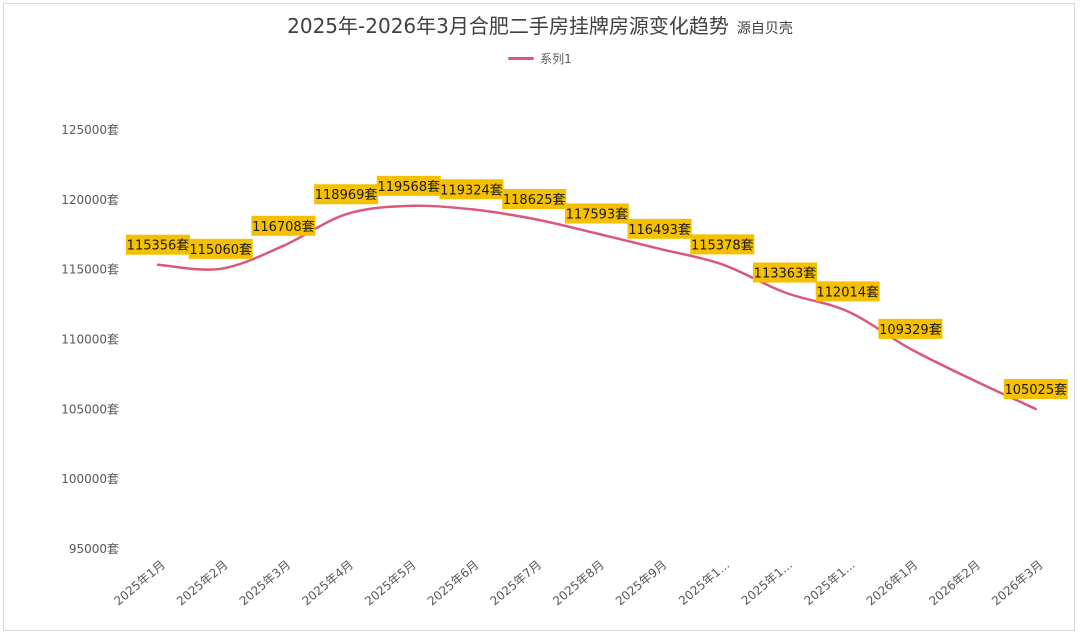 The width and height of the screenshot is (1080, 636). Describe the element at coordinates (764, 29) in the screenshot. I see `chart-subtitle: 源自贝壳` at that location.